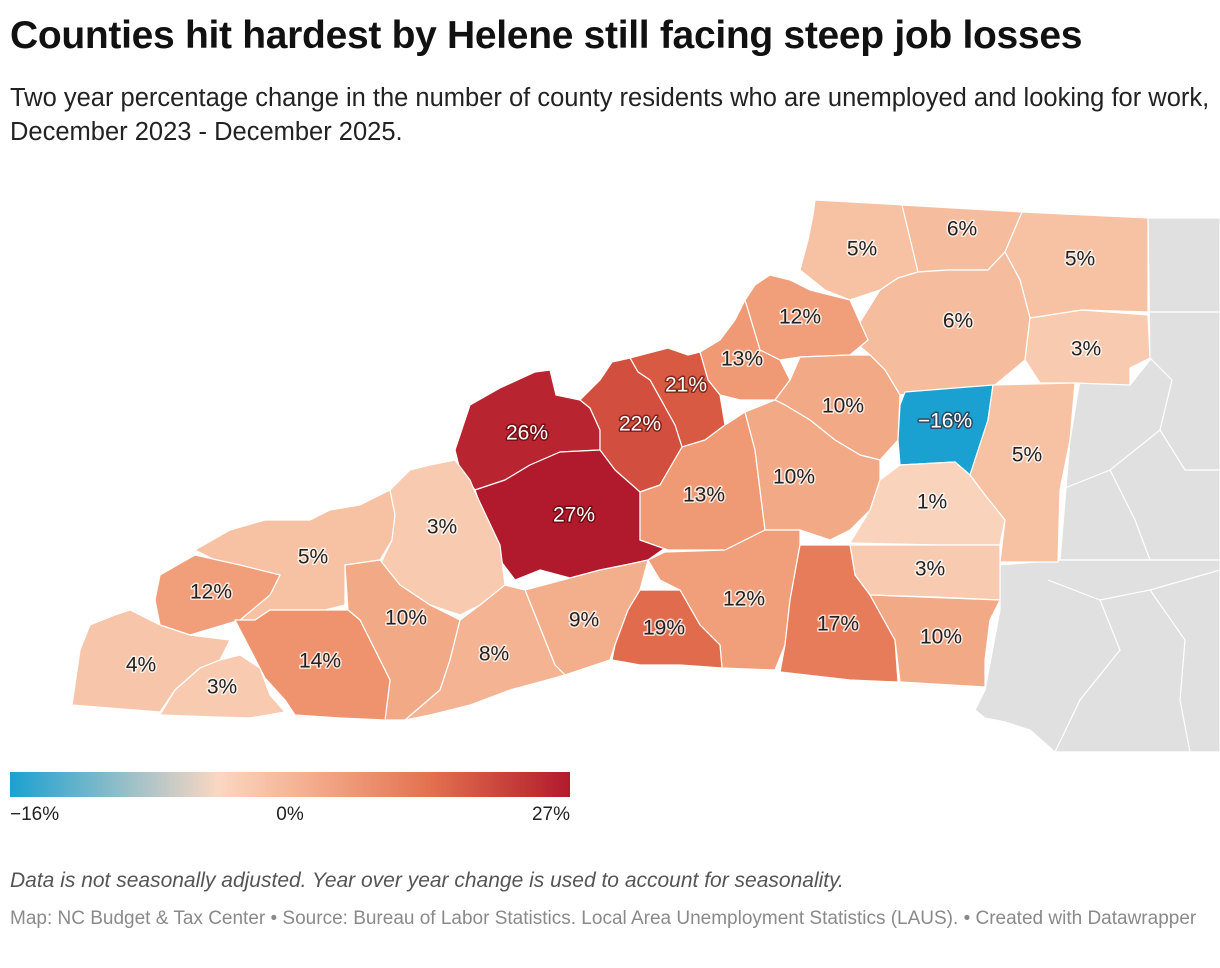  Describe the element at coordinates (290, 814) in the screenshot. I see `legend-mid-label: 0%` at that location.